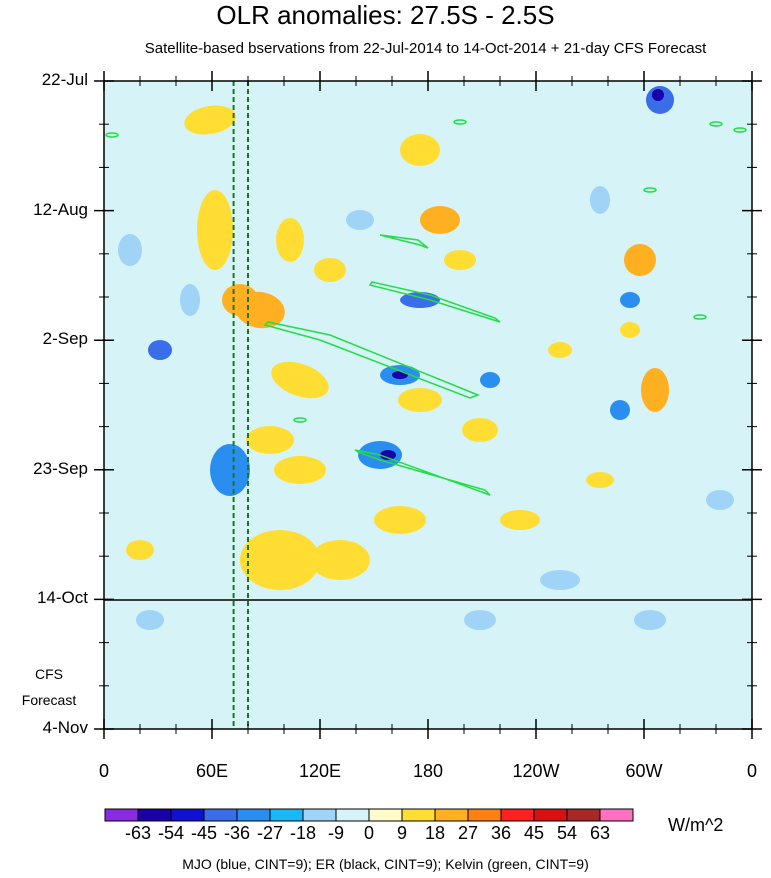 This screenshot has width=771, height=878. Describe the element at coordinates (567, 833) in the screenshot. I see `colorbar-label: 54` at that location.